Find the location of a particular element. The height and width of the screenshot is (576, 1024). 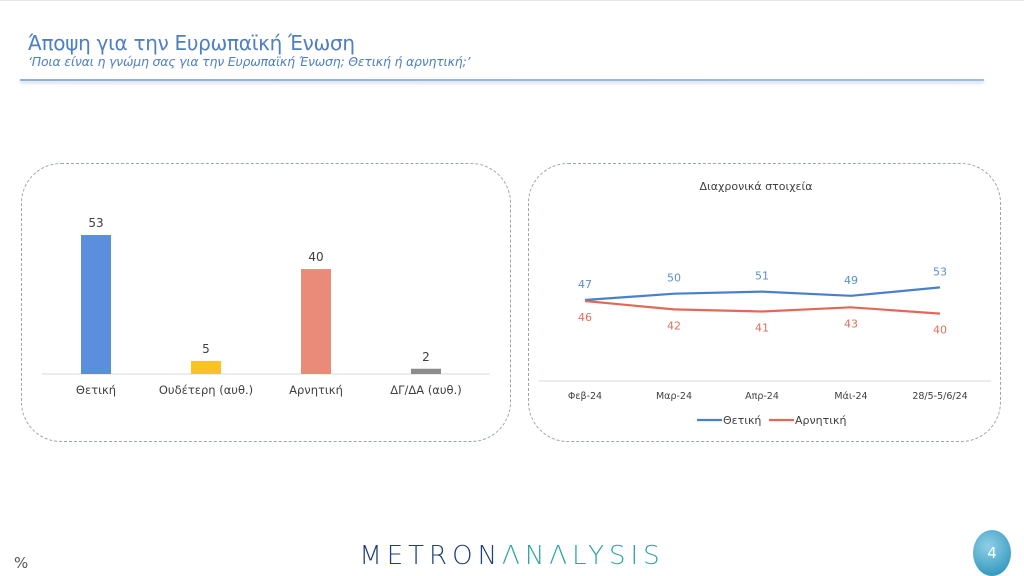

chart-legend: Θετική Αρνητική is located at coordinates (771, 420).